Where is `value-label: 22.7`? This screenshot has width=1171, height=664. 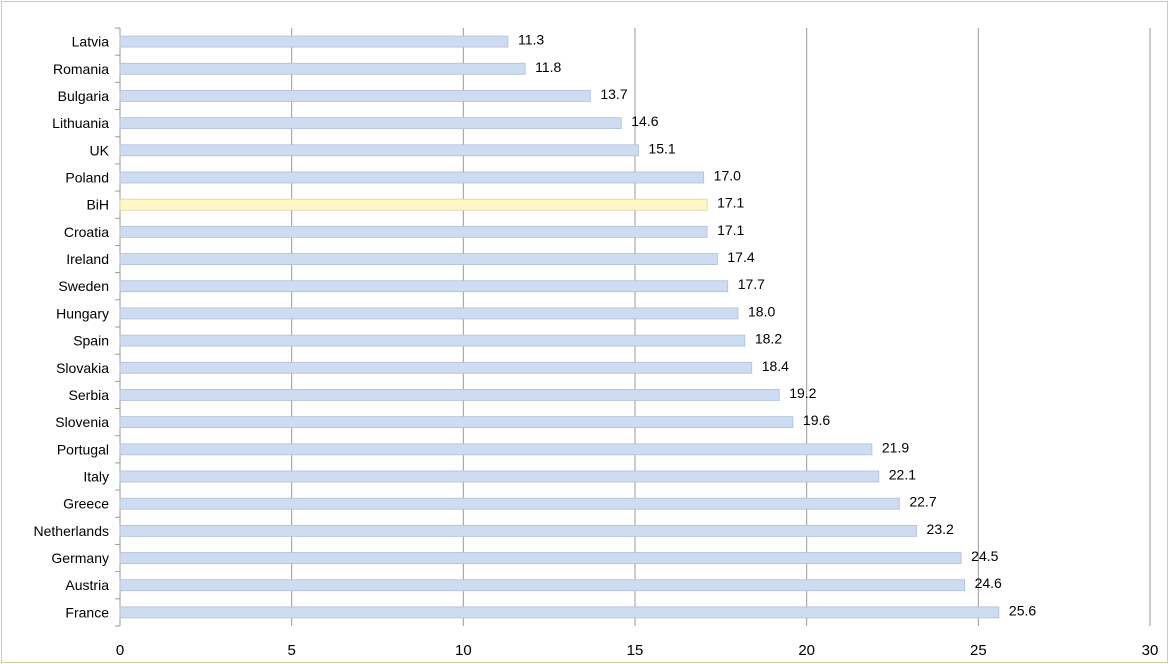
value-label: 22.7 is located at coordinates (922, 502).